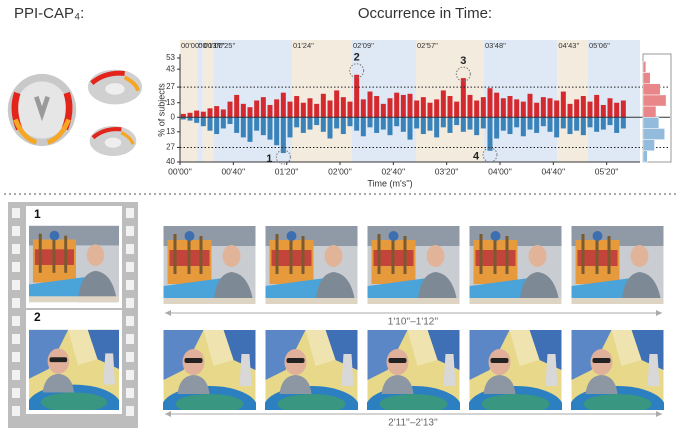 The width and height of the screenshot is (680, 433). Describe the element at coordinates (496, 45) in the screenshot. I see `segment-label: 03'48''` at that location.